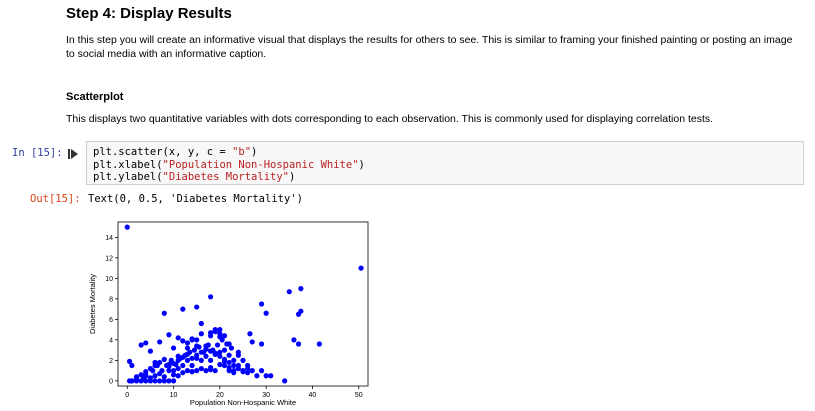 The image size is (815, 411). I want to click on x-tick-label: 50, so click(359, 395).